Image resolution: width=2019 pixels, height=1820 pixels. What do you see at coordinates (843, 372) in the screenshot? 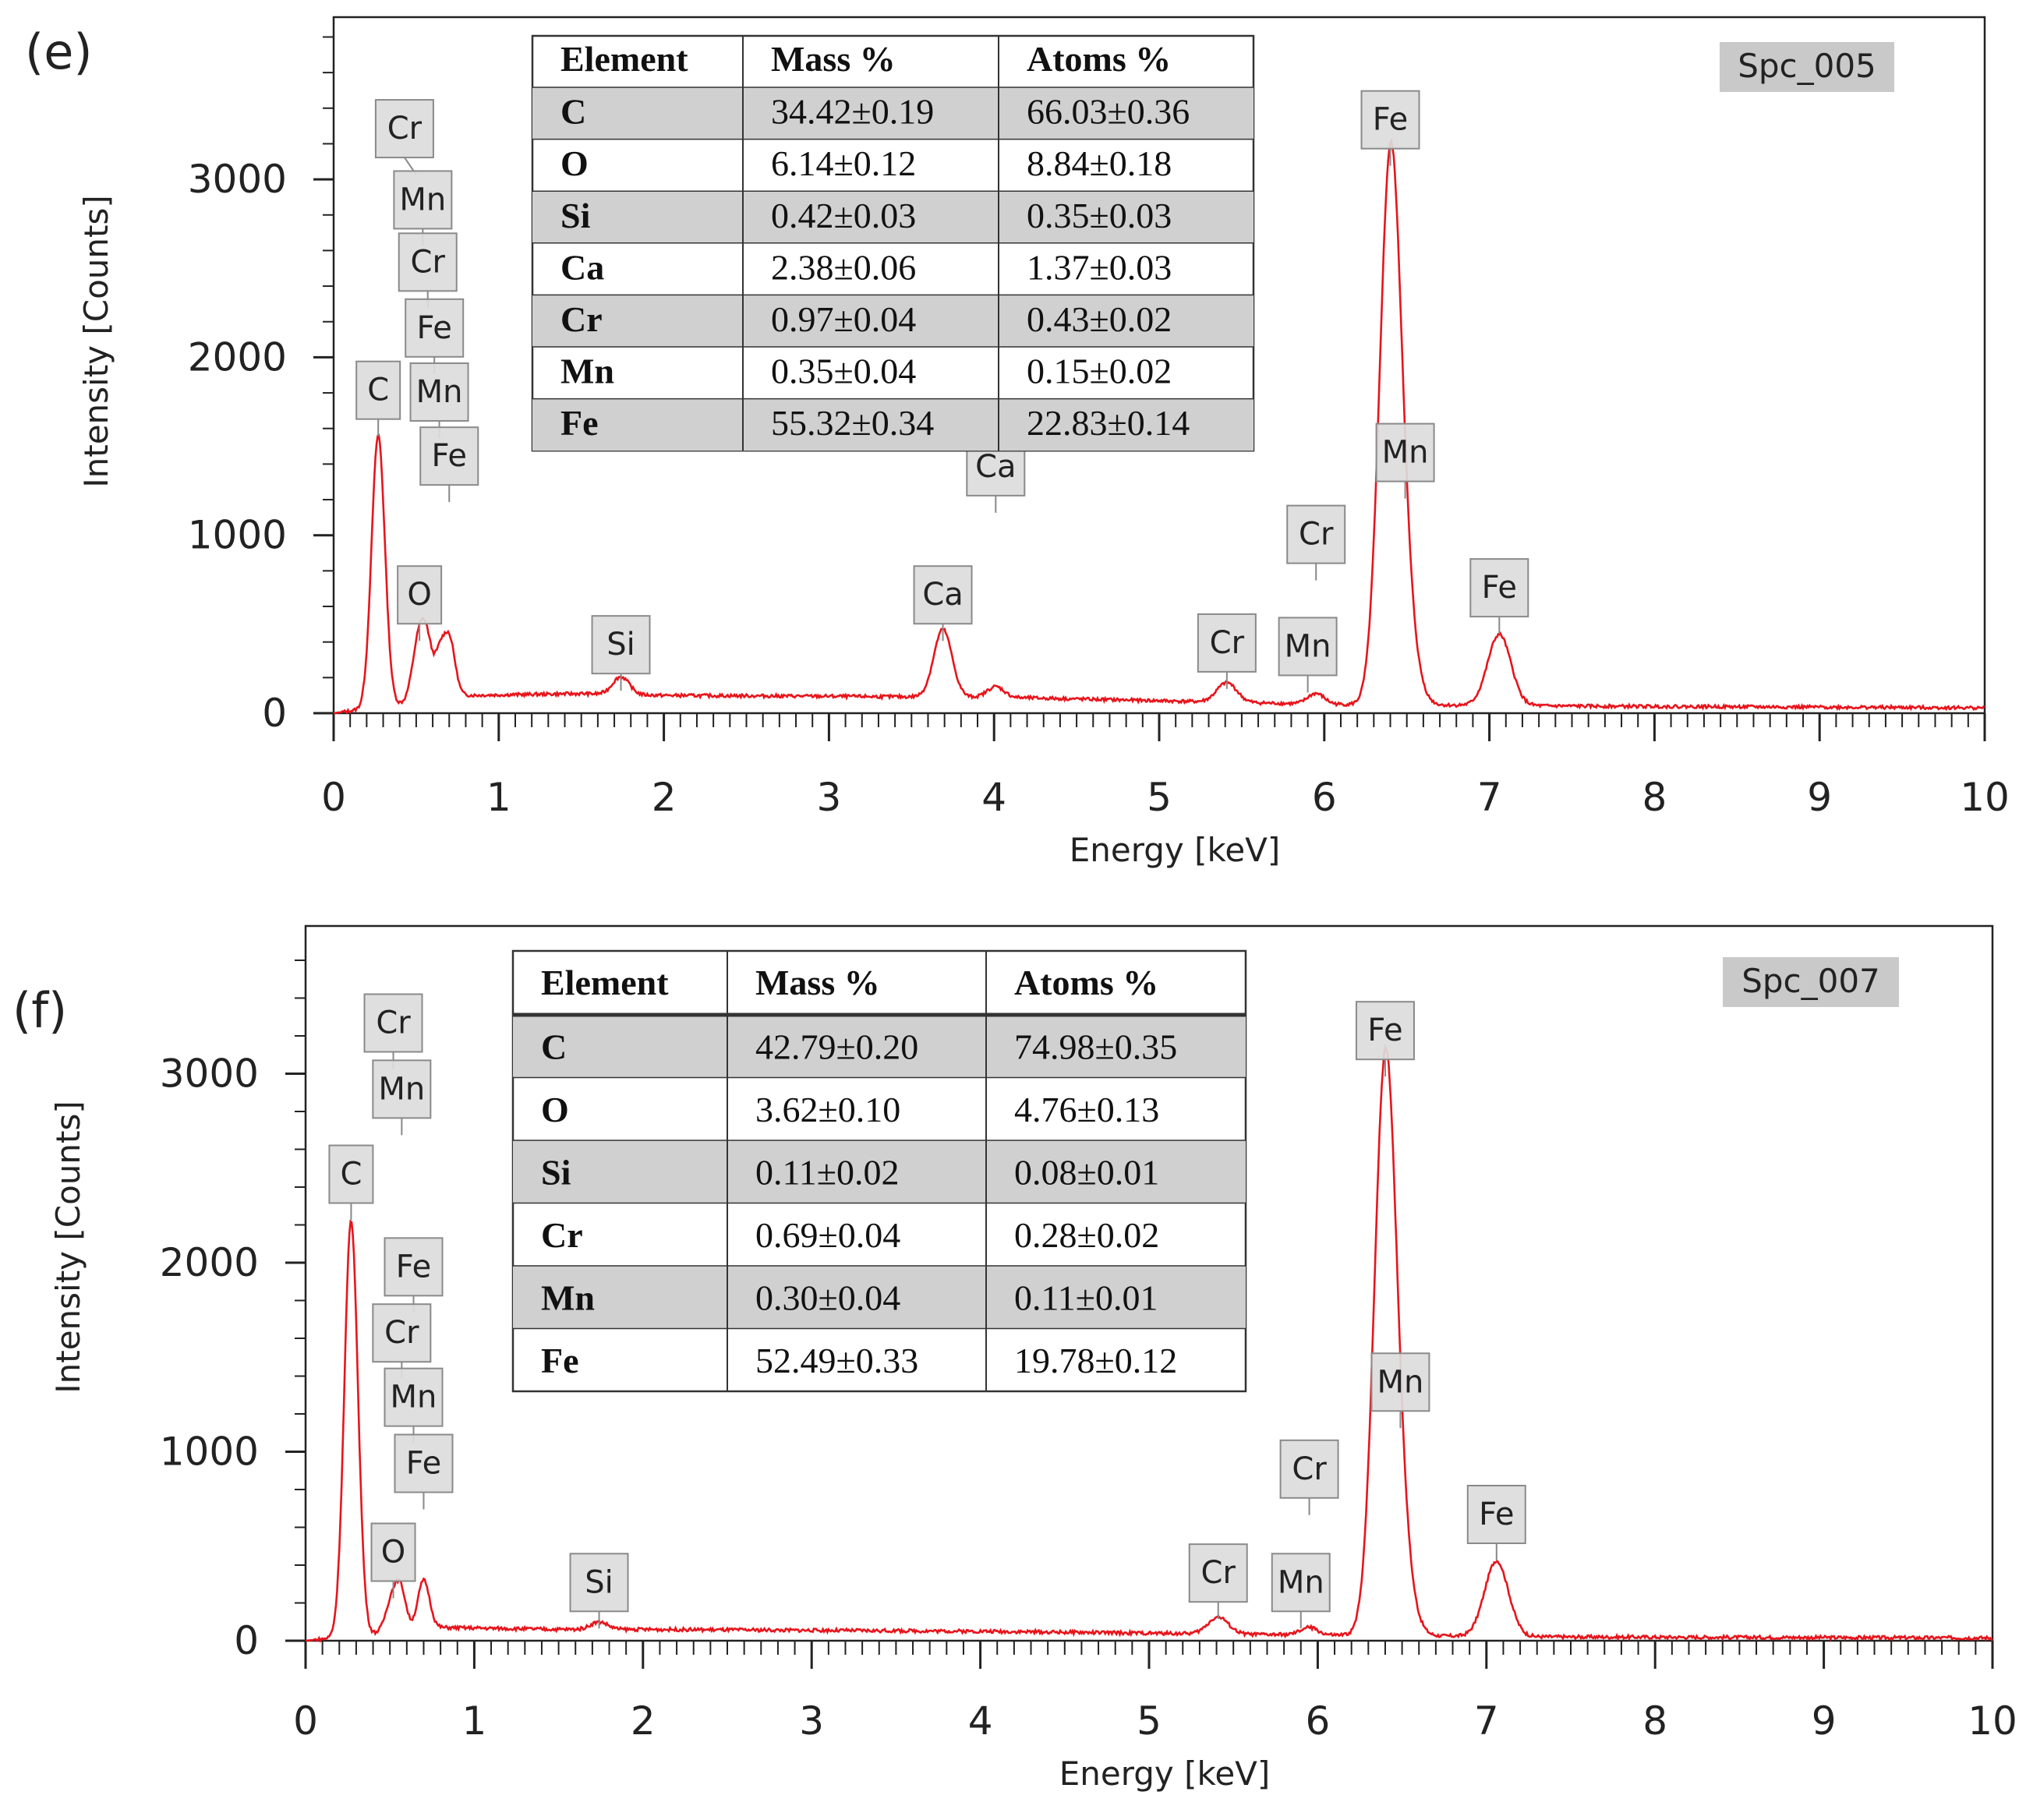
I see `table-value-cell: 0.35±0.04` at bounding box center [843, 372].